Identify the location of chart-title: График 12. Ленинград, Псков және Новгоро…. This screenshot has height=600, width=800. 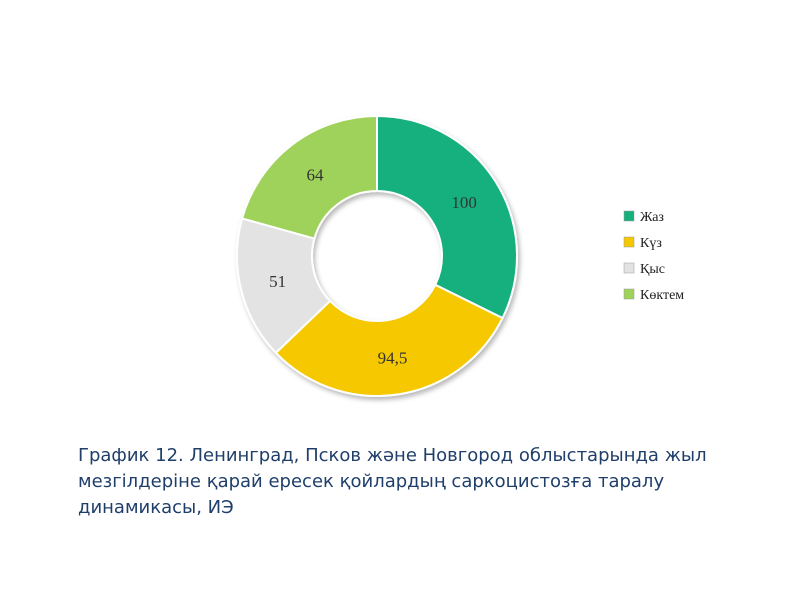
(392, 481).